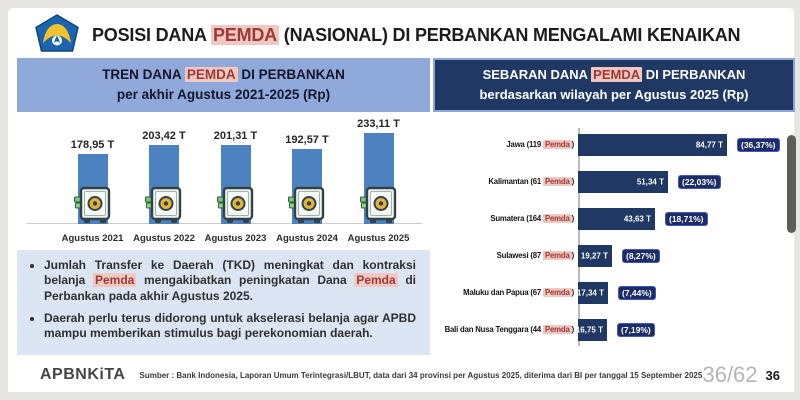 The height and width of the screenshot is (400, 800). What do you see at coordinates (378, 124) in the screenshot?
I see `bar-value-label: 233,11 T` at bounding box center [378, 124].